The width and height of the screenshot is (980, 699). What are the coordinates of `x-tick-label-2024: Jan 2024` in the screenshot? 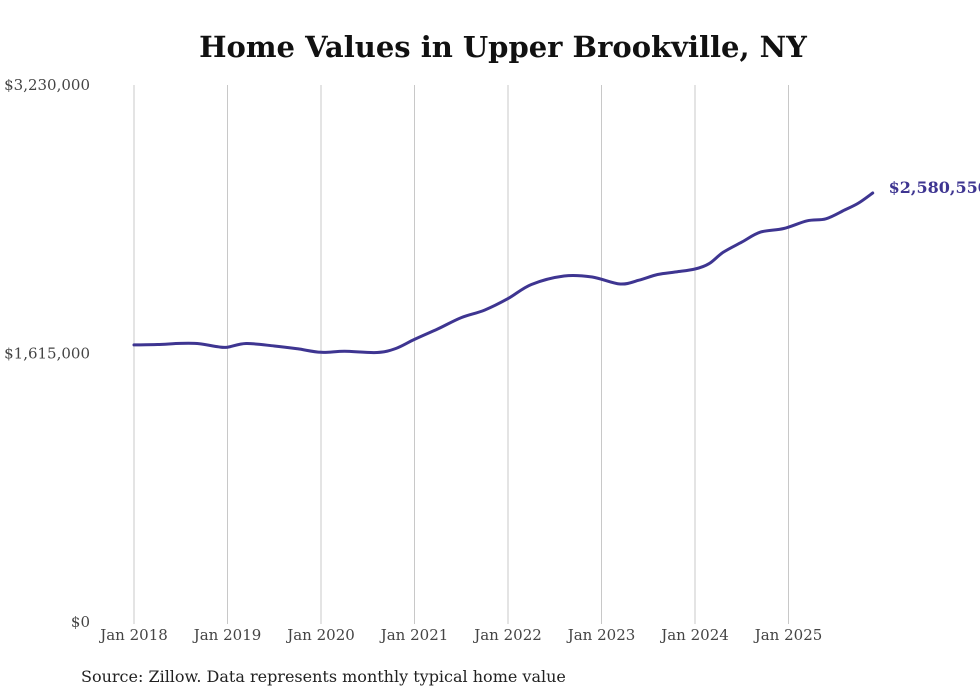 It's located at (694, 635).